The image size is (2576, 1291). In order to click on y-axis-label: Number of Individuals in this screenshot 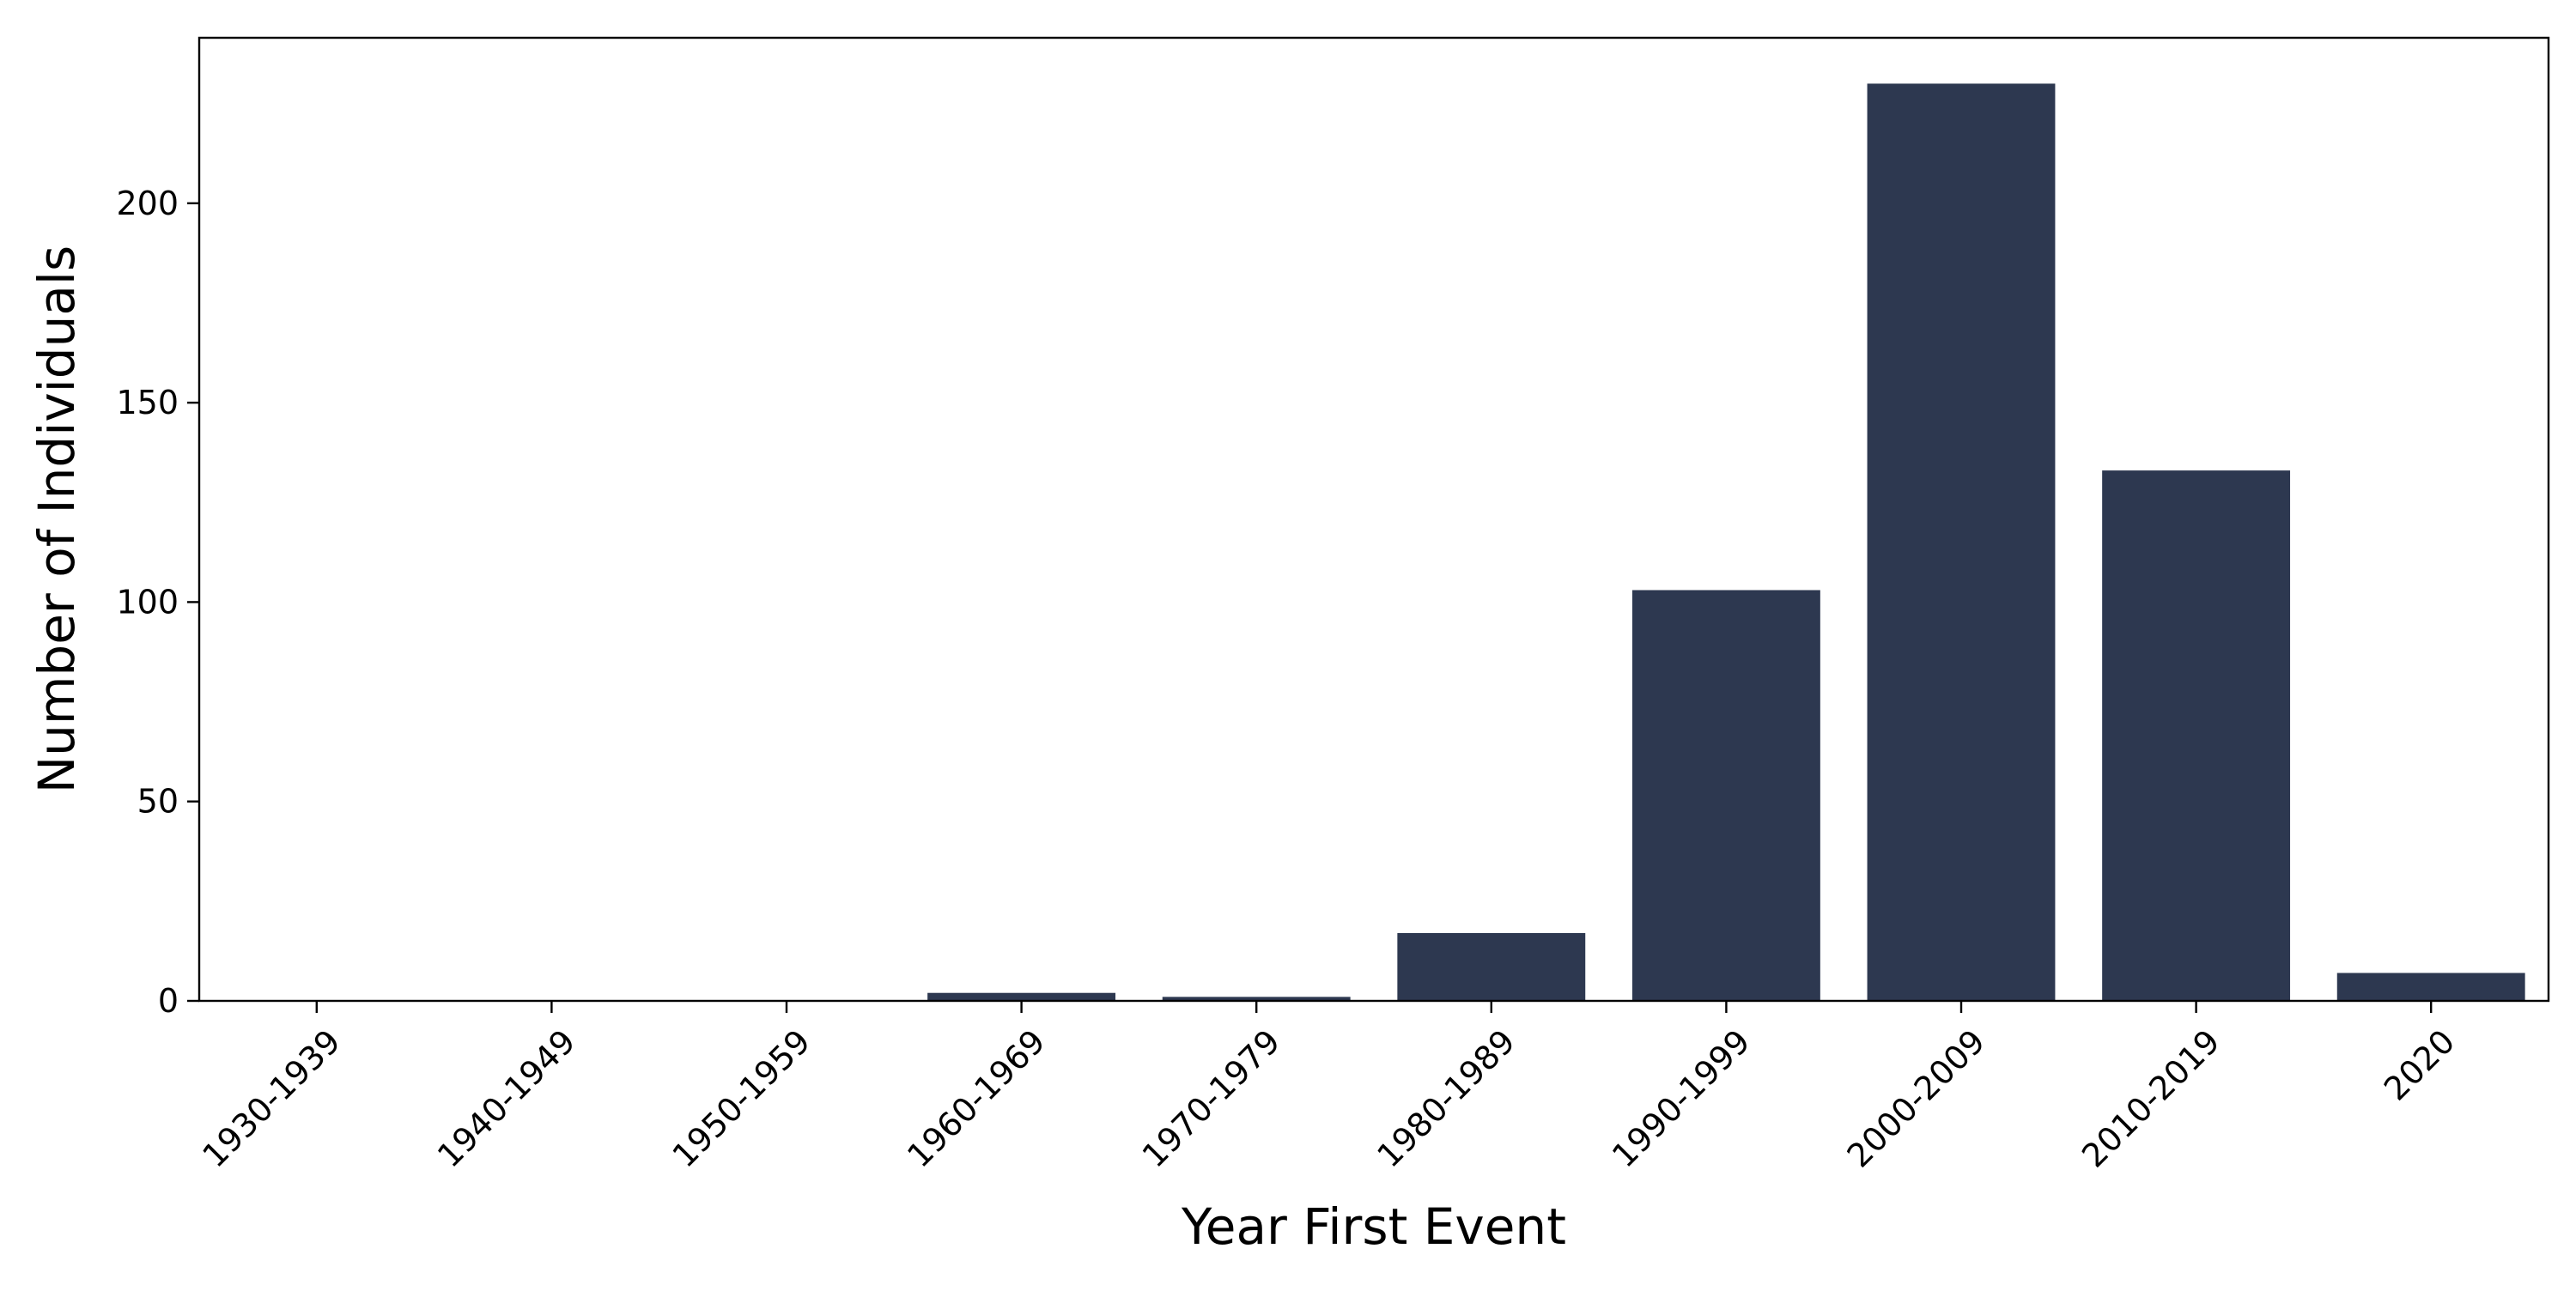, I will do `click(56, 519)`.